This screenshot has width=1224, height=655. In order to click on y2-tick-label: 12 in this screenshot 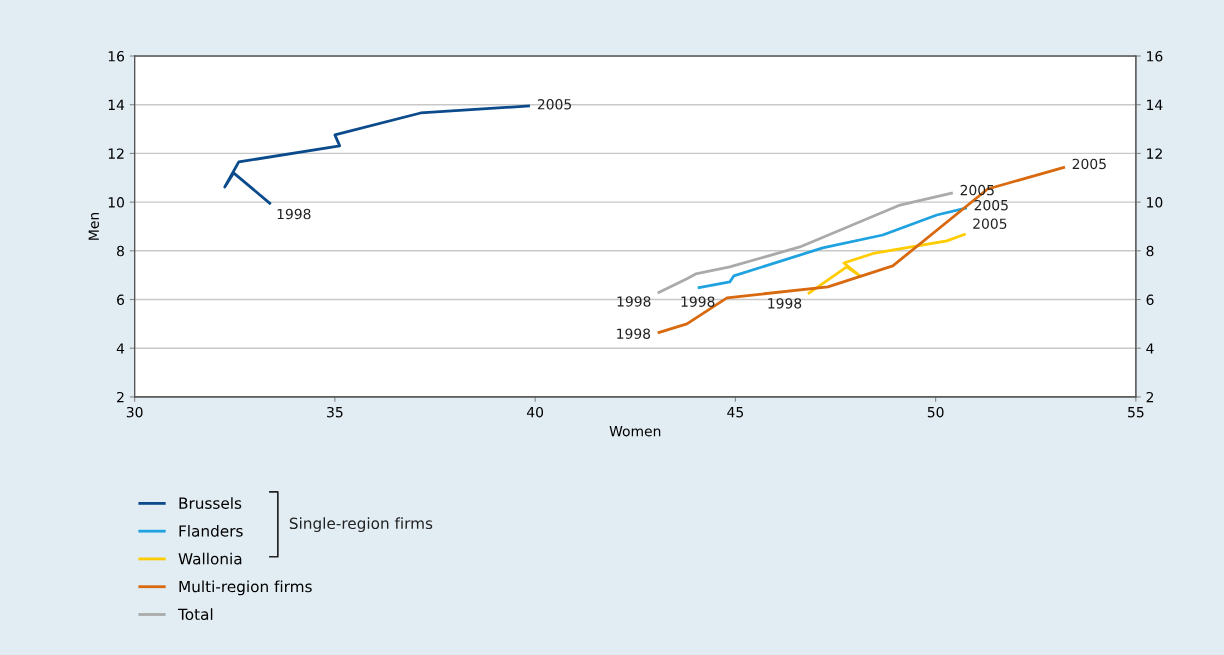, I will do `click(1154, 153)`.